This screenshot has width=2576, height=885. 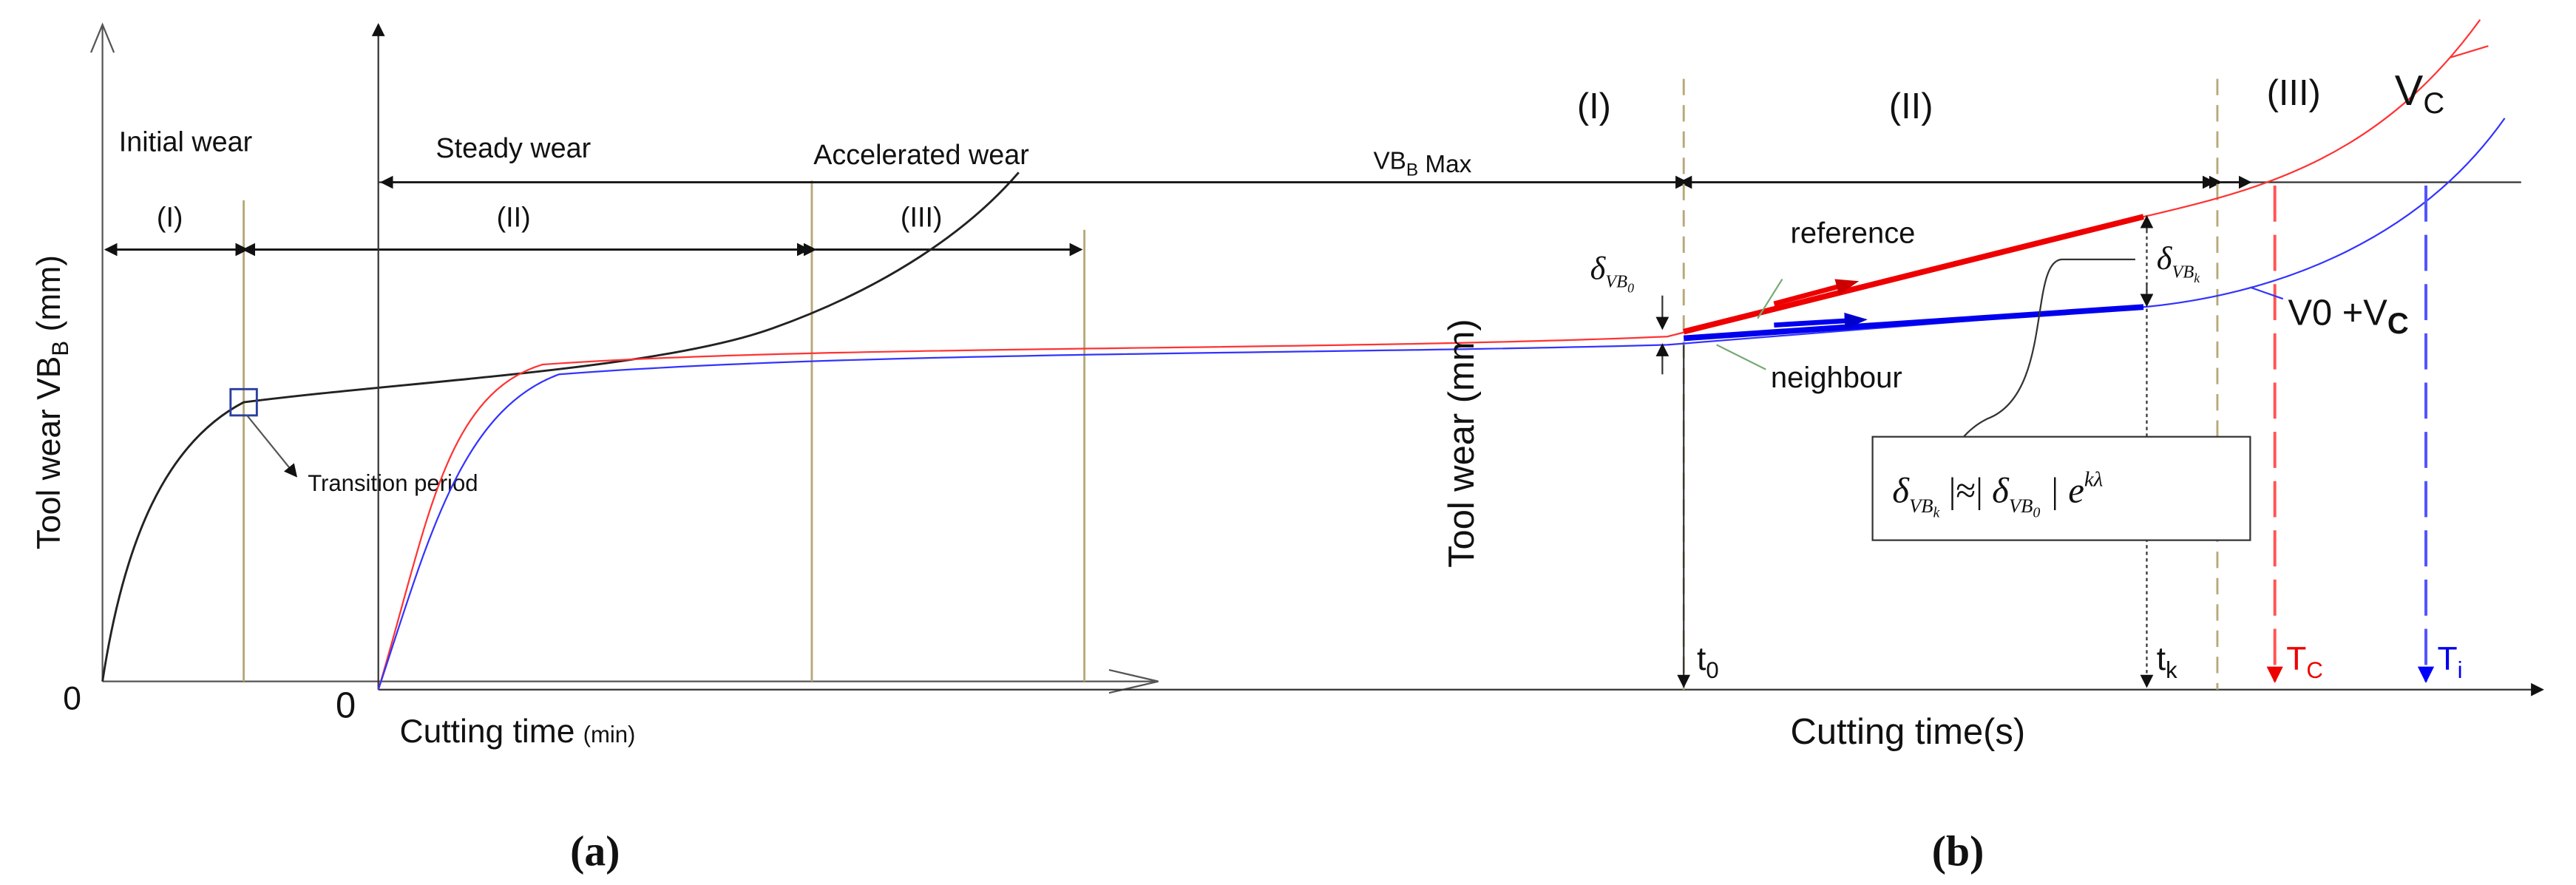 I want to click on ti-label: Ti, so click(x=2450, y=662).